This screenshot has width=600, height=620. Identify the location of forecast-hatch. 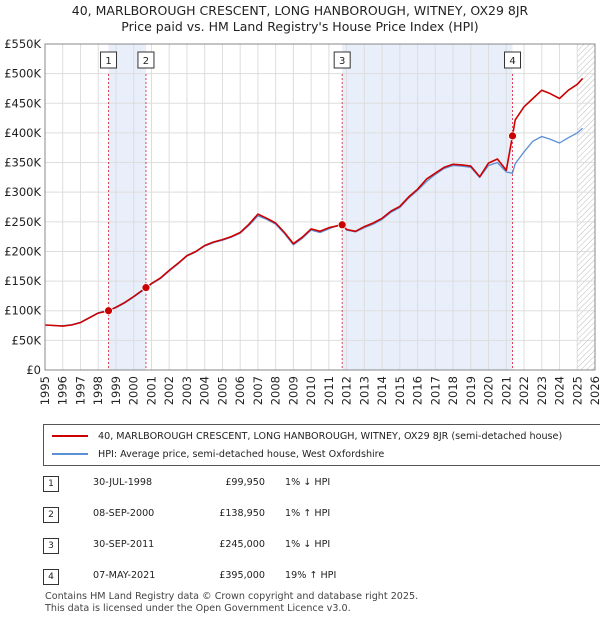
(586, 207).